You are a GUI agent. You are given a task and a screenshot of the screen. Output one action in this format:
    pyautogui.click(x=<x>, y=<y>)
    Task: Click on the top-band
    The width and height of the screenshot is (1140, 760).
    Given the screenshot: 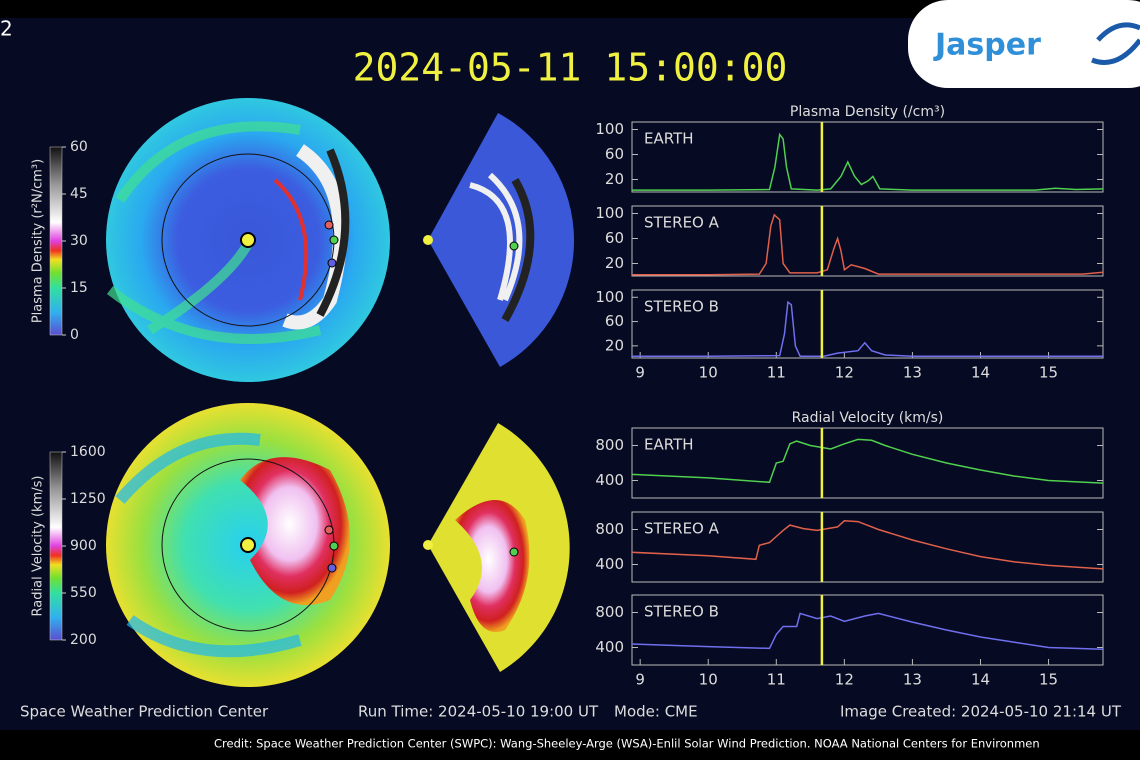 What is the action you would take?
    pyautogui.click(x=570, y=9)
    